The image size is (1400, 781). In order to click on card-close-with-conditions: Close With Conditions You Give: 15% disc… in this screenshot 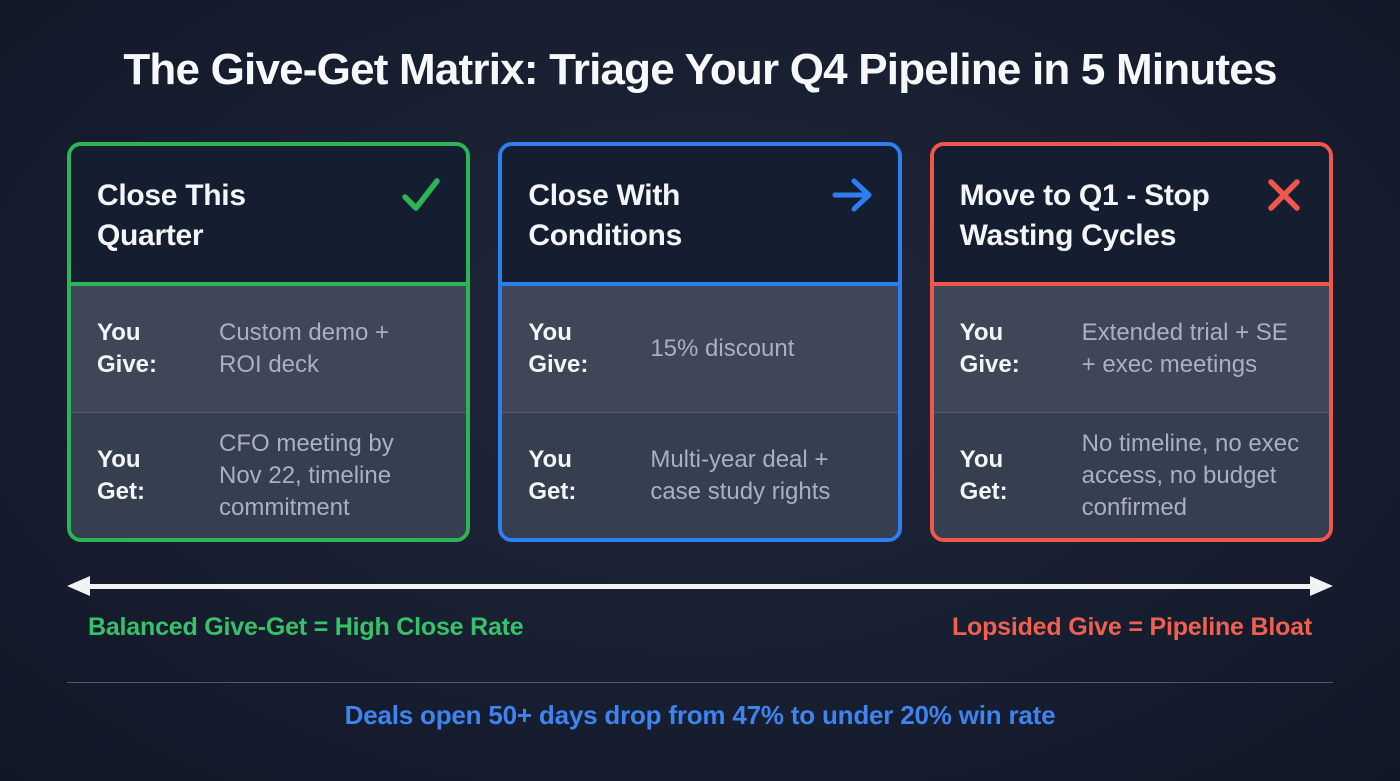, I will do `click(700, 342)`.